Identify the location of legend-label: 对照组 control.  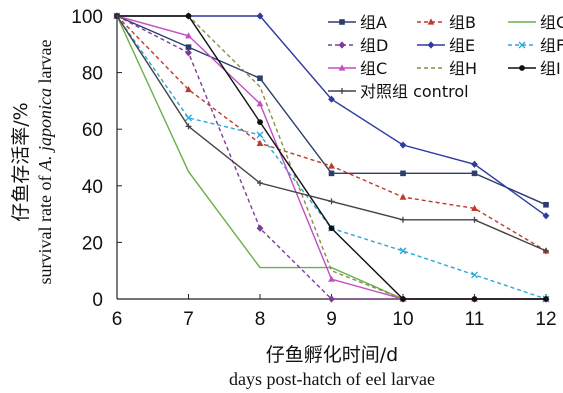
(414, 91).